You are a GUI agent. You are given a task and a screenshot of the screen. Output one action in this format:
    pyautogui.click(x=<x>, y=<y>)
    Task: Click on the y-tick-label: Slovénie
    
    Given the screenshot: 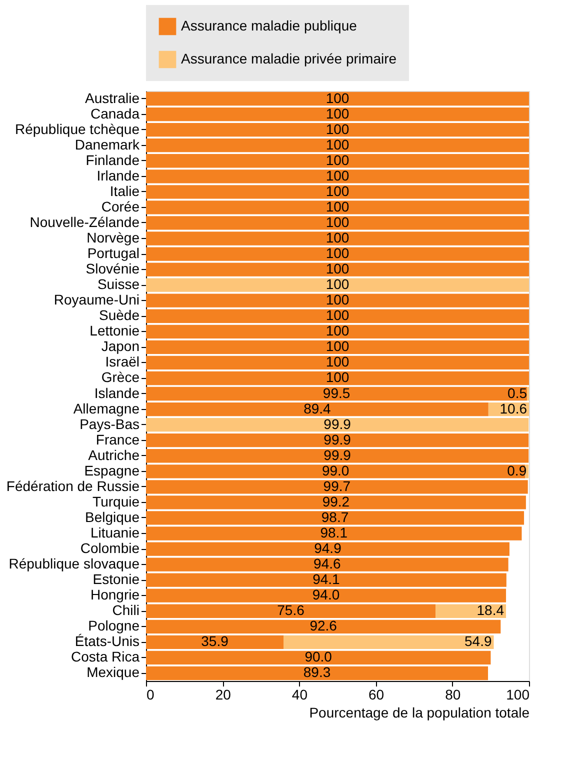 What is the action you would take?
    pyautogui.click(x=113, y=268)
    